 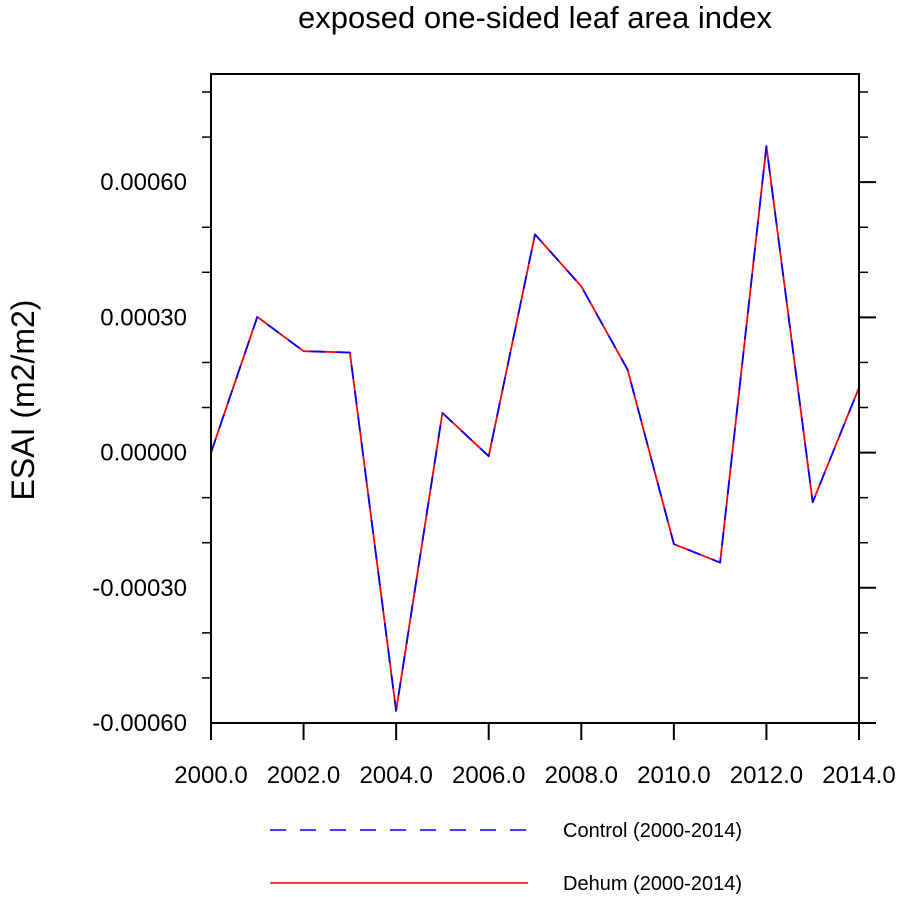 What do you see at coordinates (395, 775) in the screenshot?
I see `x-tick-label: 2004.0` at bounding box center [395, 775].